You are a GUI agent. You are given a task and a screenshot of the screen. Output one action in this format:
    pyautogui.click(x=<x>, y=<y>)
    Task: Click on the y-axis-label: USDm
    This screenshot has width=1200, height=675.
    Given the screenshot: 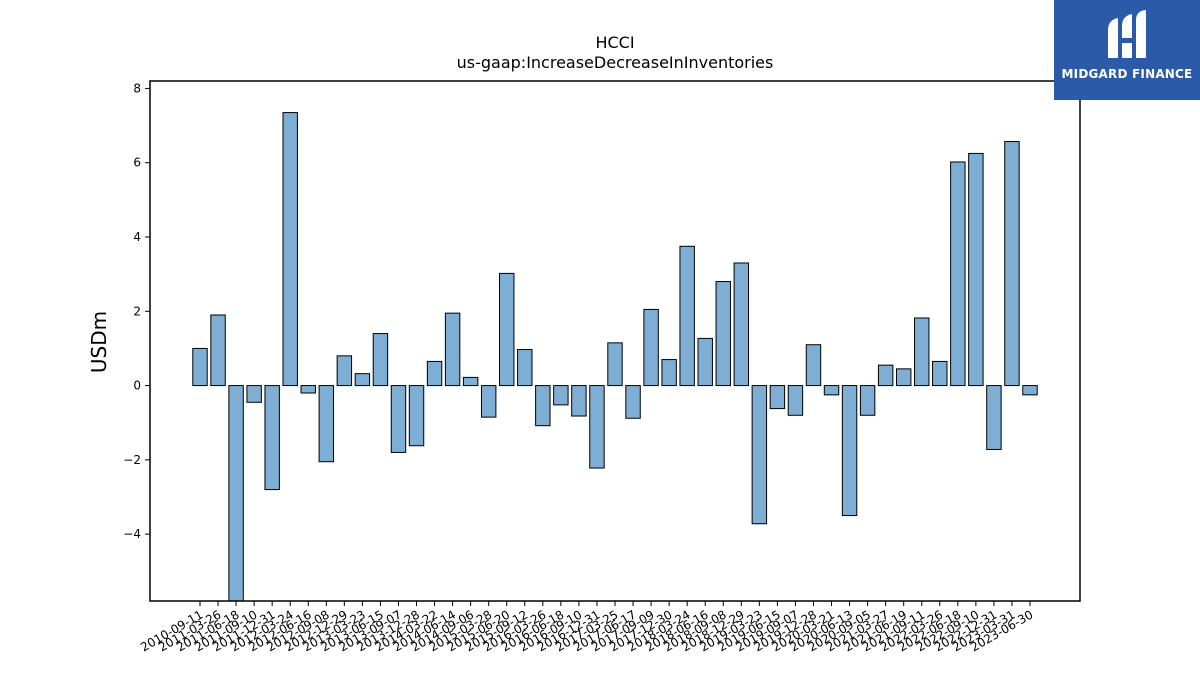 What is the action you would take?
    pyautogui.click(x=99, y=342)
    